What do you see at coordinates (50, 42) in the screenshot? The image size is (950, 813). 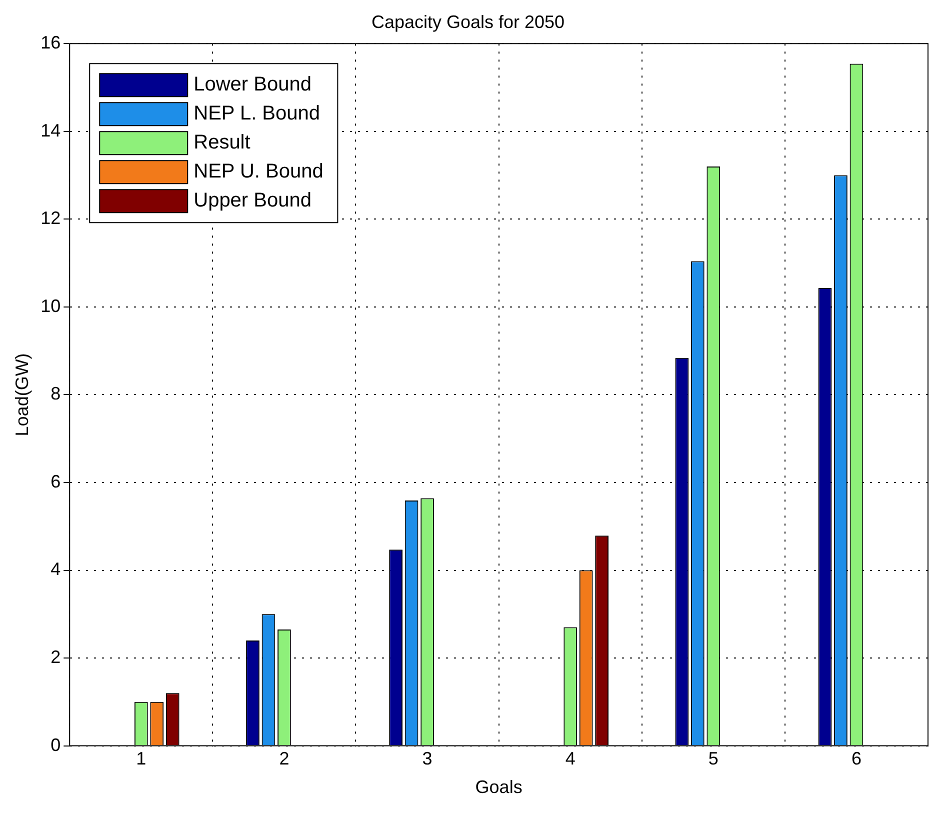 I see `y-tick-label: 16` at bounding box center [50, 42].